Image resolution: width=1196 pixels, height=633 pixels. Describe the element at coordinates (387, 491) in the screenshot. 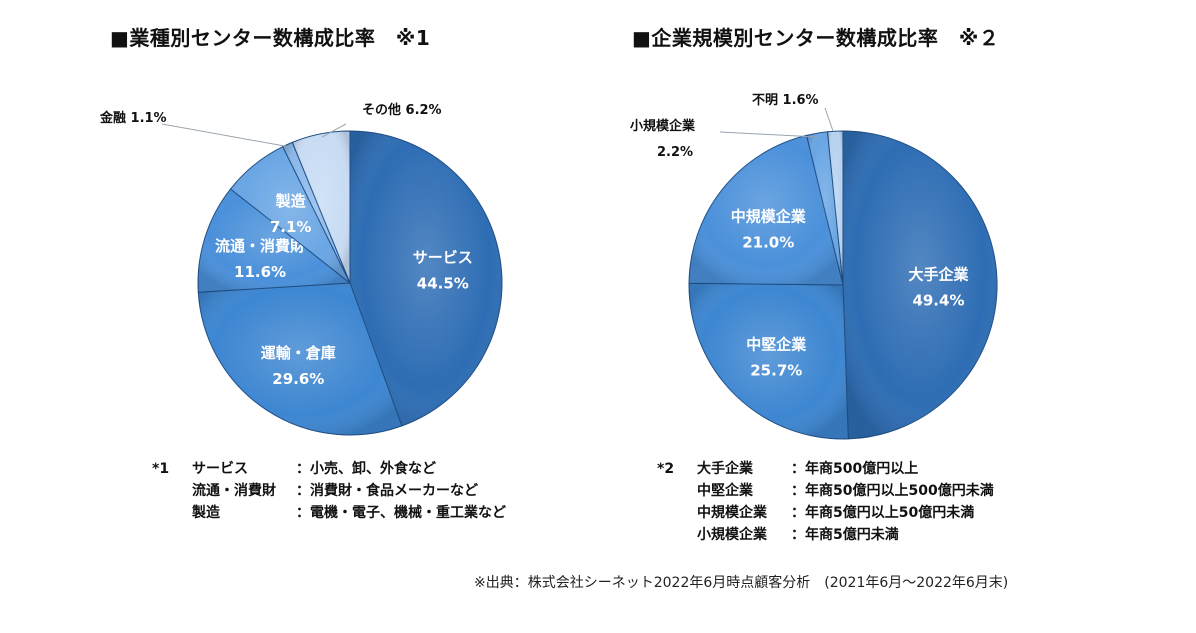

I see `footnote-desc: ：消費財・食品メーカーなど` at that location.